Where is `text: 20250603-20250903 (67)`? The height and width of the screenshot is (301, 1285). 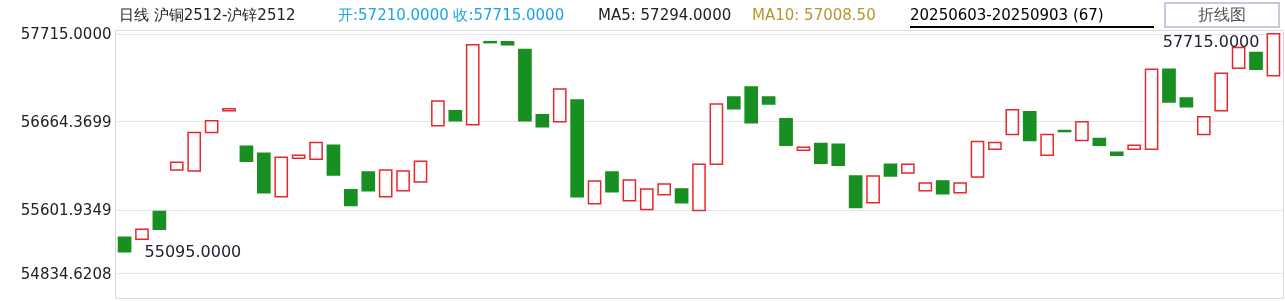
text: 20250603-20250903 (67) is located at coordinates (1007, 15).